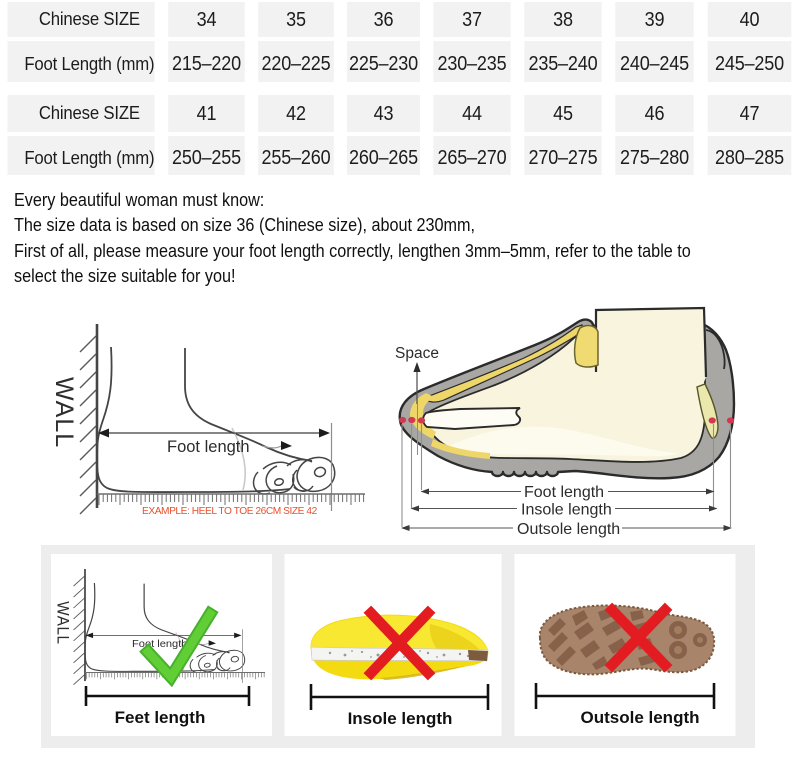 The height and width of the screenshot is (765, 800). Describe the element at coordinates (417, 353) in the screenshot. I see `svg-text: Space` at that location.